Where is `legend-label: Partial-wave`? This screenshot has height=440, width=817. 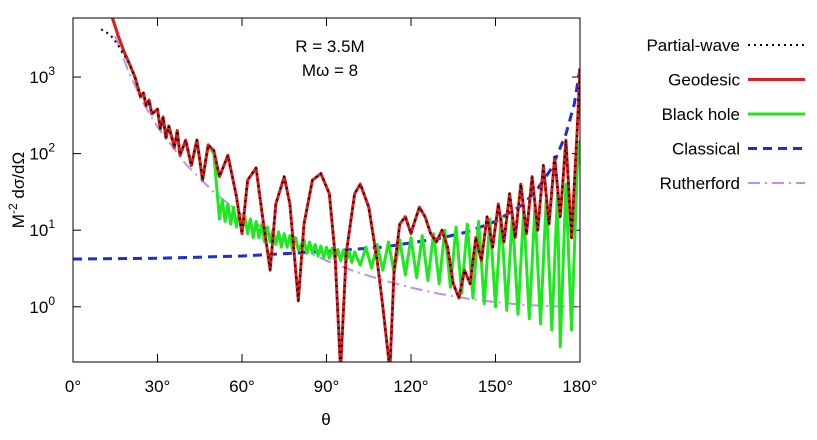 legend-label: Partial-wave is located at coordinates (693, 45).